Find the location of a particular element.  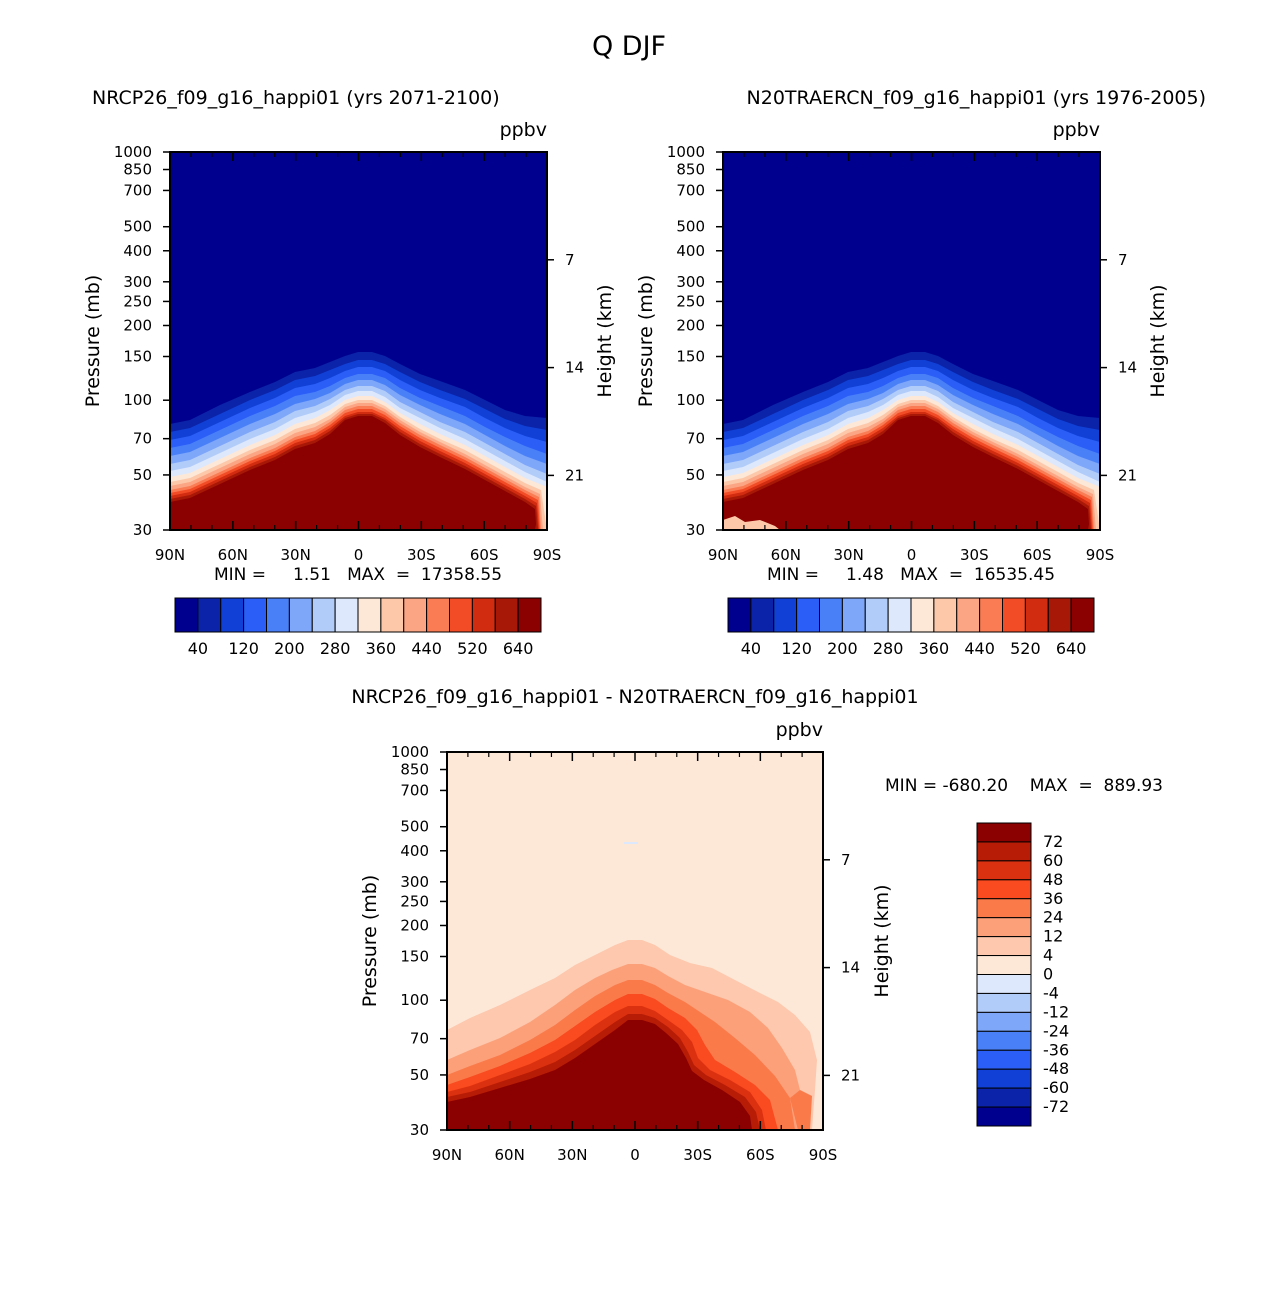

panel-3-colorbar-label: 12 is located at coordinates (1053, 936).